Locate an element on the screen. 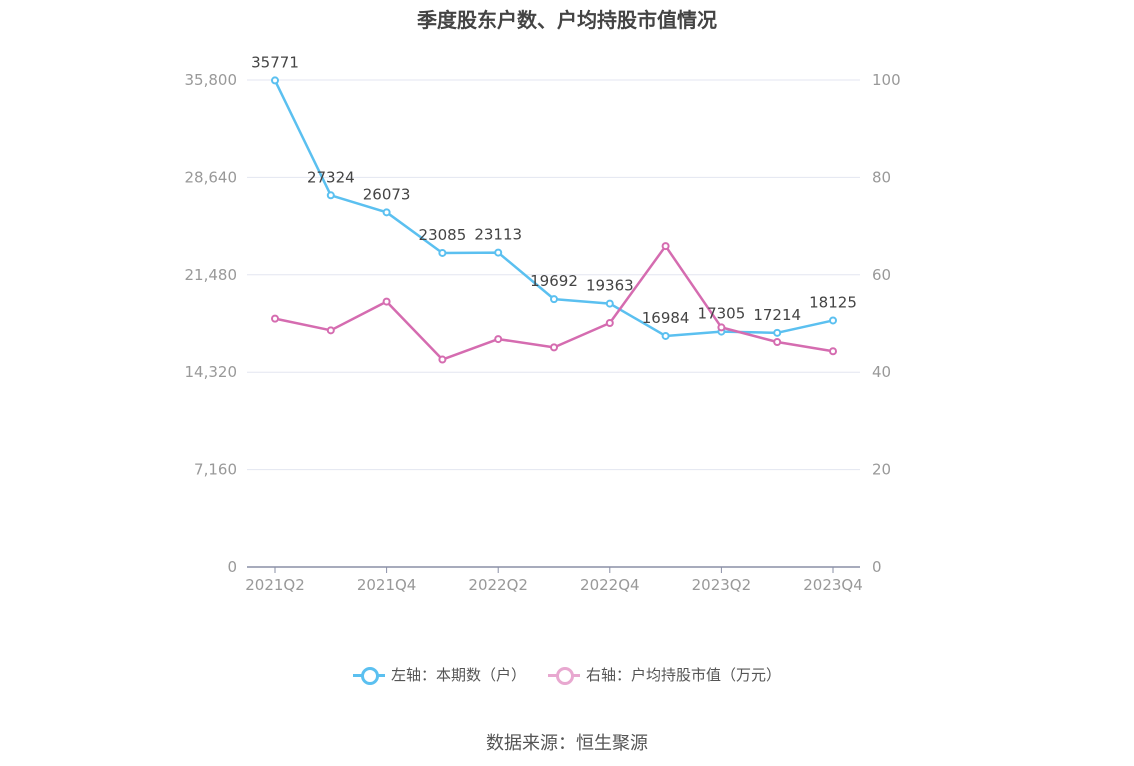  y-right-tick-label: 60 is located at coordinates (881, 275).